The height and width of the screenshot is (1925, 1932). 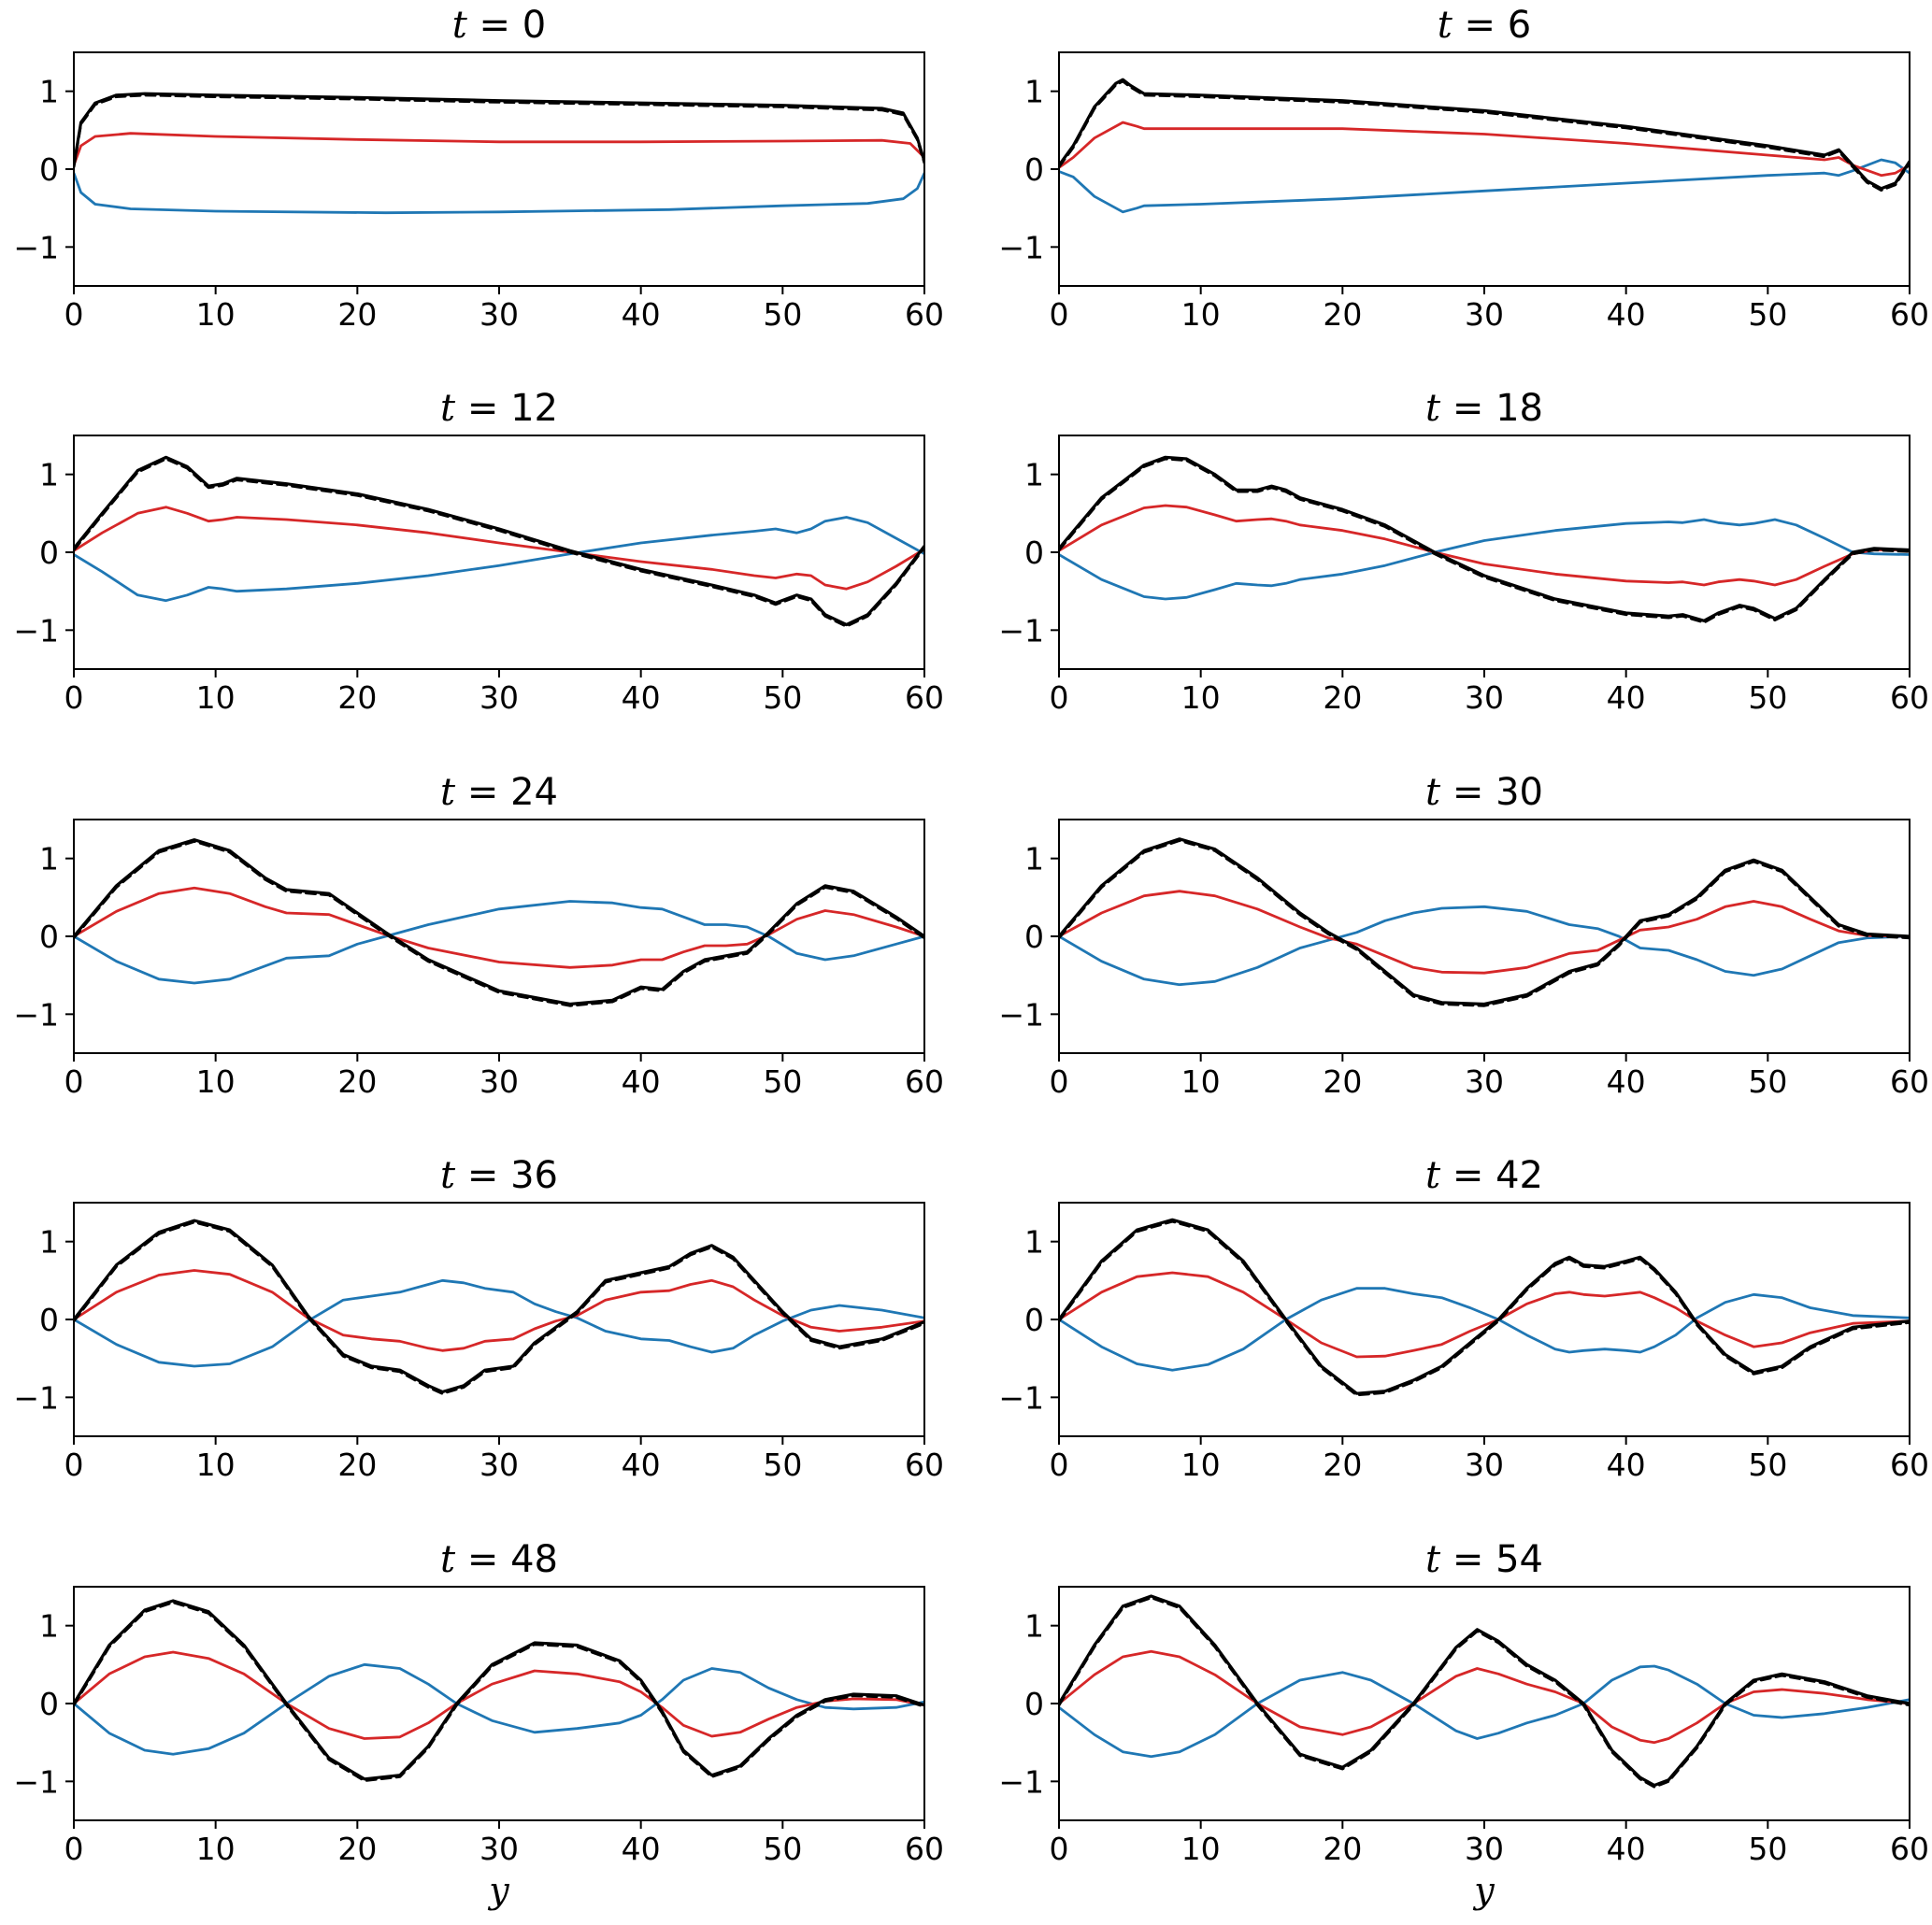 What do you see at coordinates (499, 408) in the screenshot?
I see `panel-title: t = 12` at bounding box center [499, 408].